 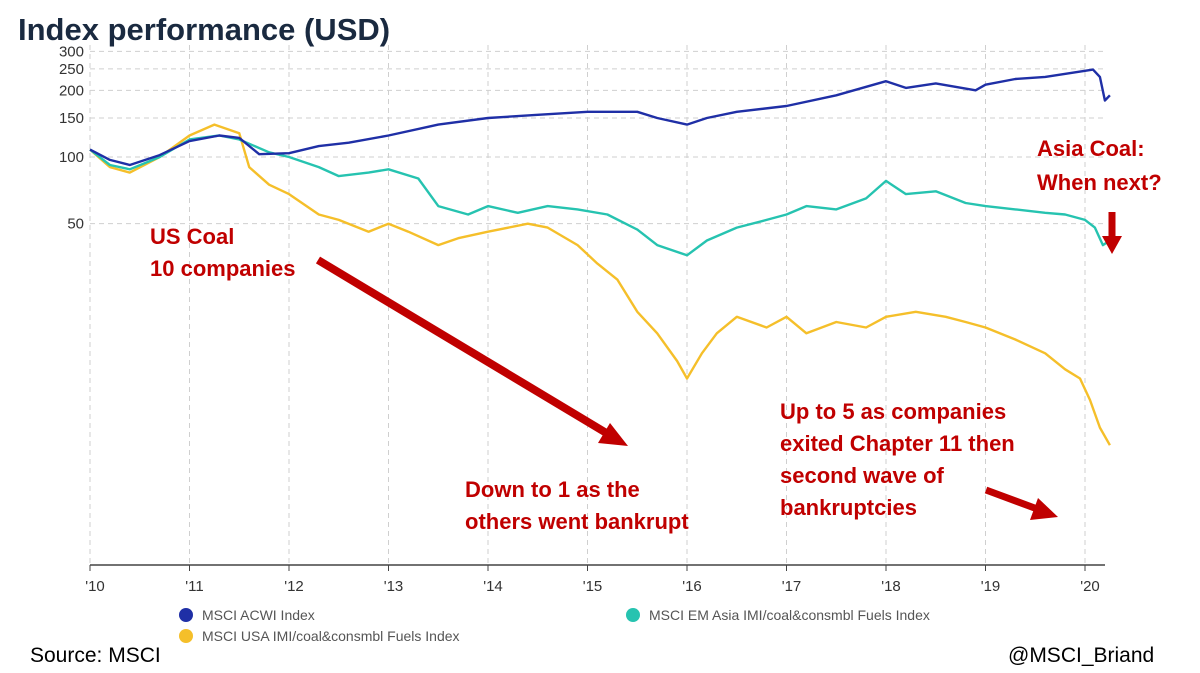 What do you see at coordinates (692, 586) in the screenshot?
I see `x-tick-label: '16` at bounding box center [692, 586].